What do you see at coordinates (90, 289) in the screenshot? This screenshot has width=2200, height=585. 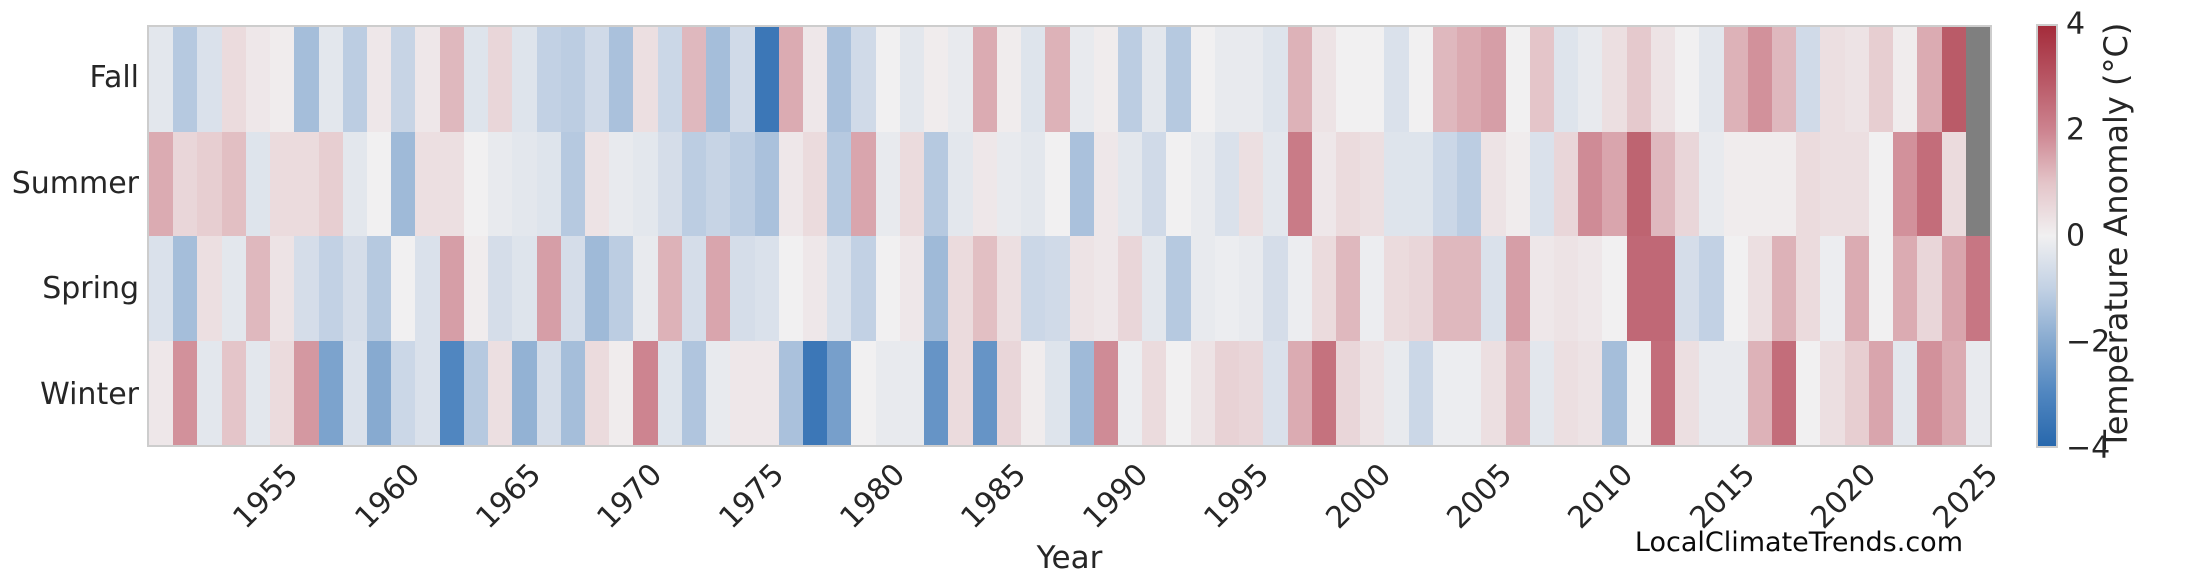 I see `row-label-spring: Spring` at bounding box center [90, 289].